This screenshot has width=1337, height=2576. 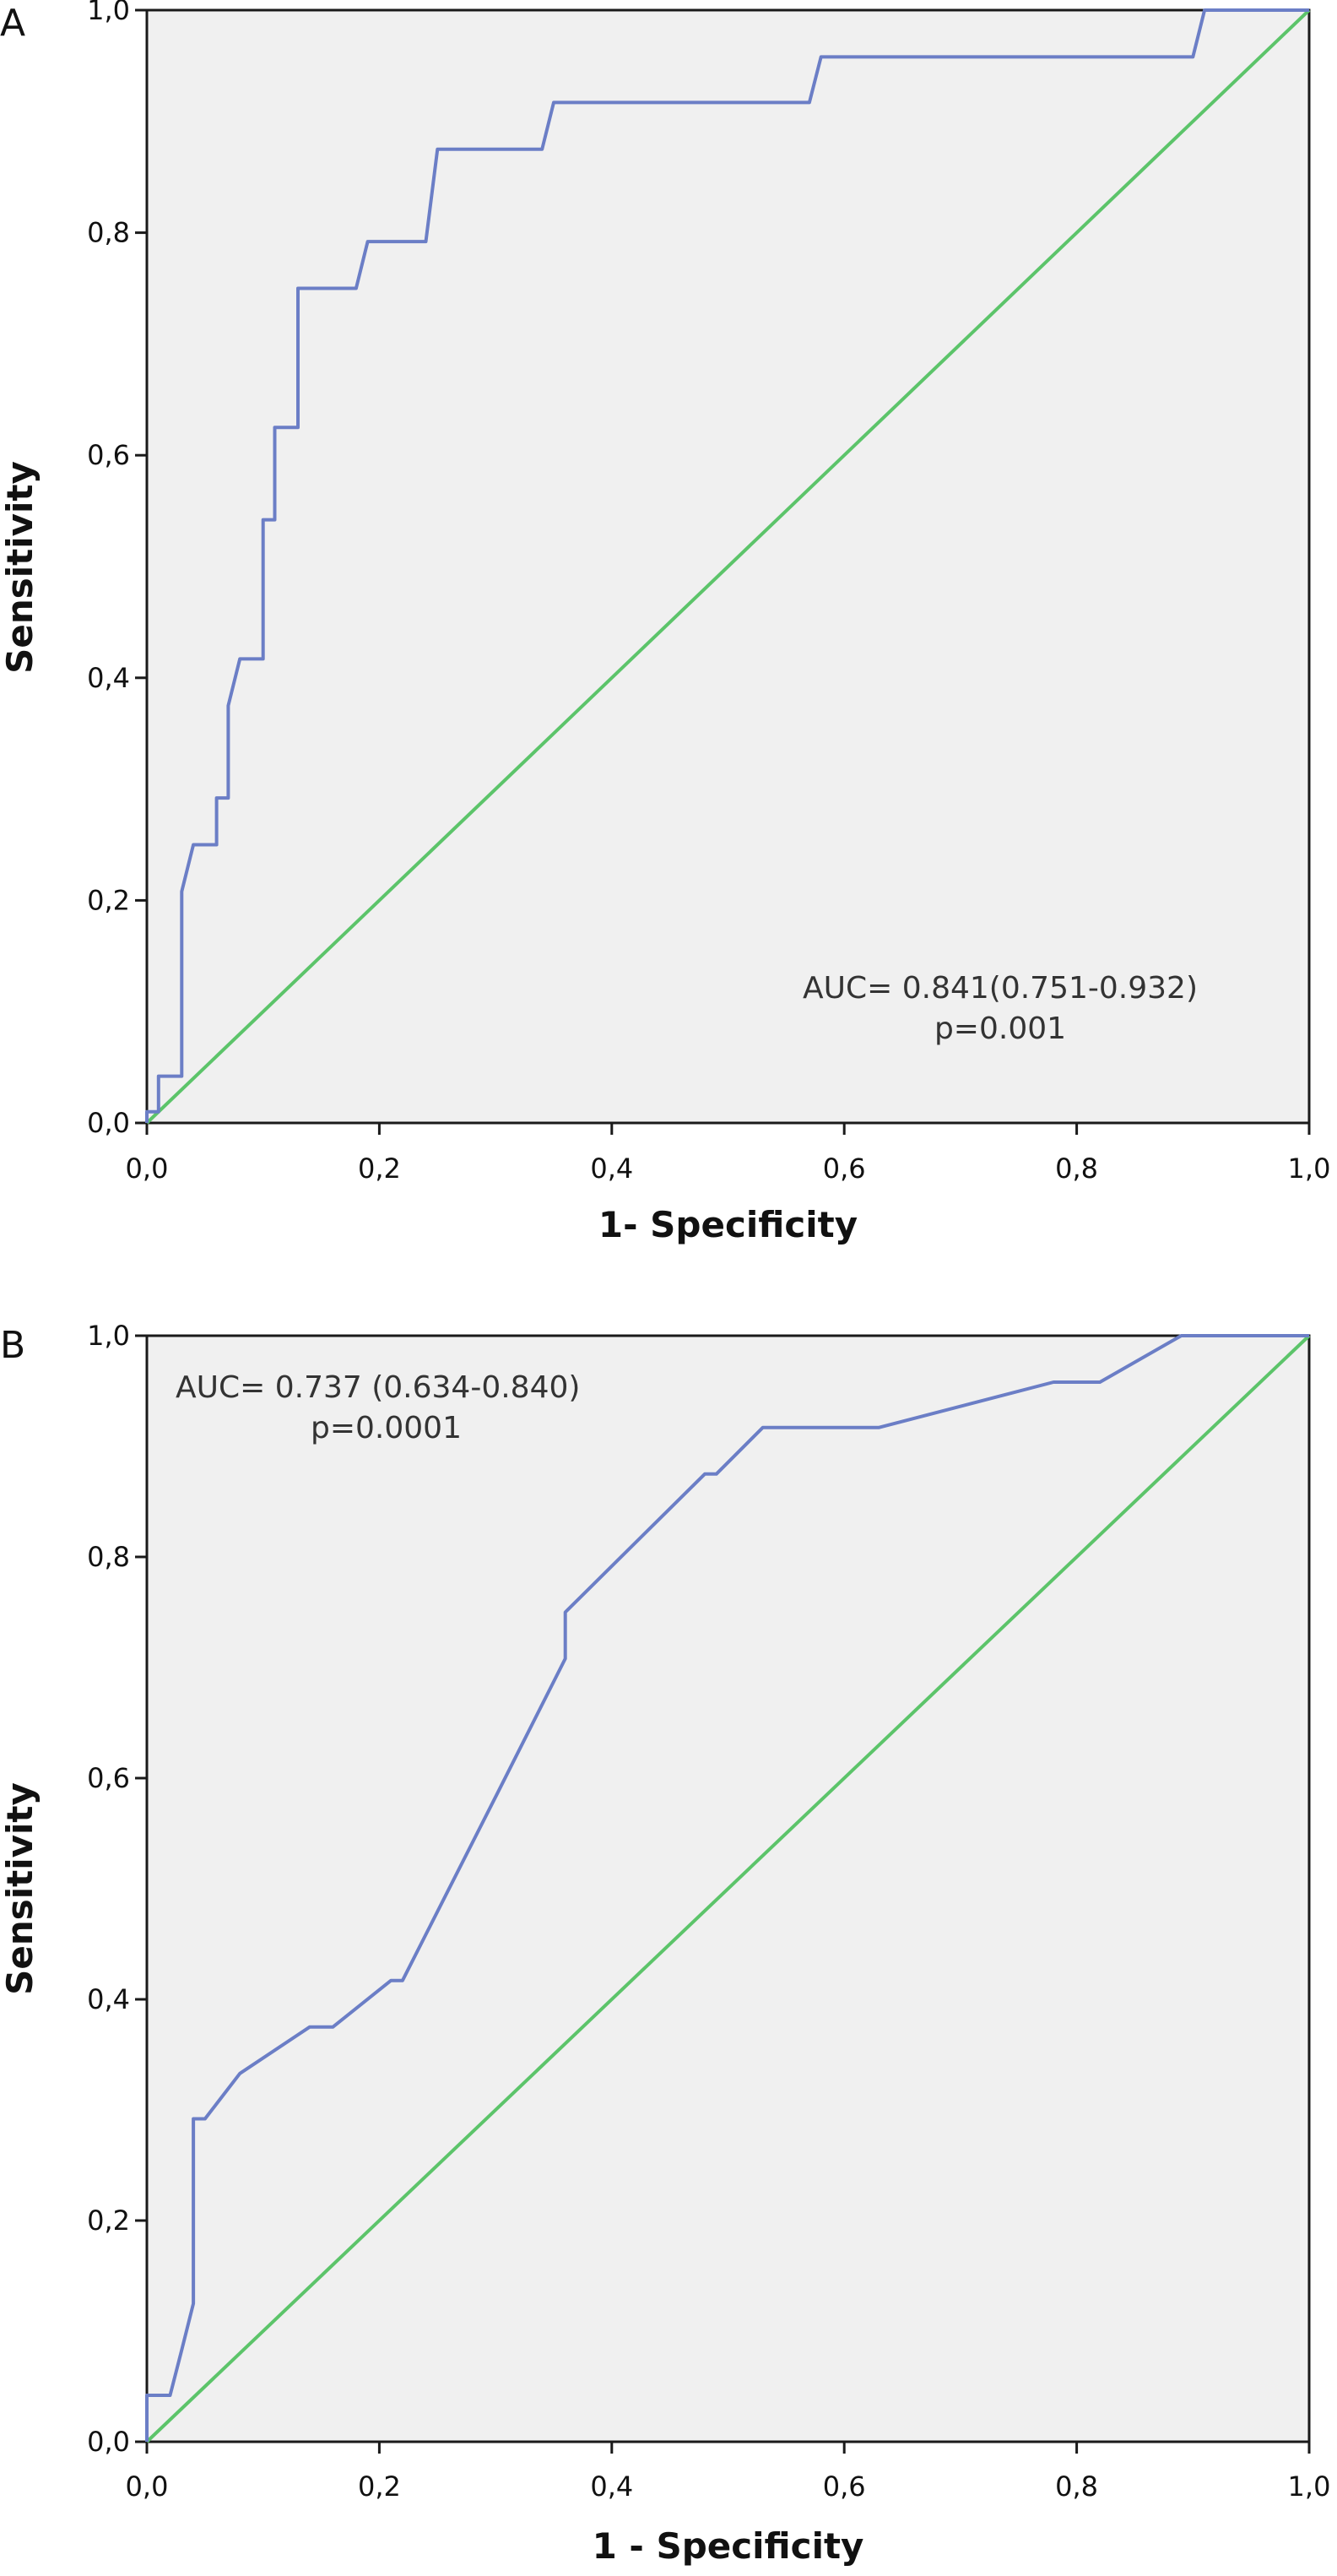 I want to click on p-value-annotation: p=0.0001, so click(x=386, y=1428).